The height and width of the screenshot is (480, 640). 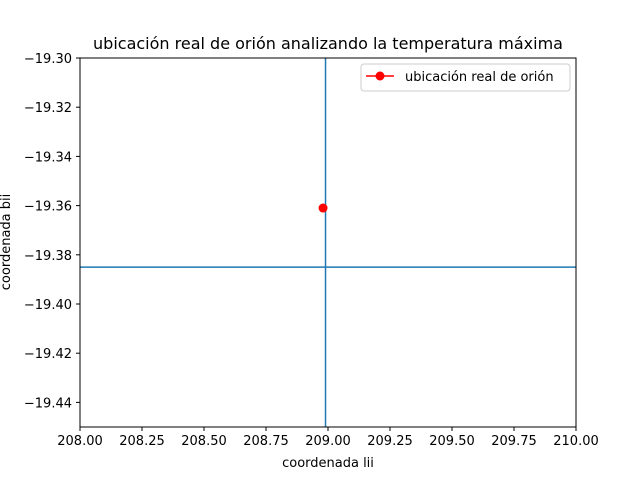 What do you see at coordinates (328, 463) in the screenshot?
I see `x-axis-label: coordenada lii` at bounding box center [328, 463].